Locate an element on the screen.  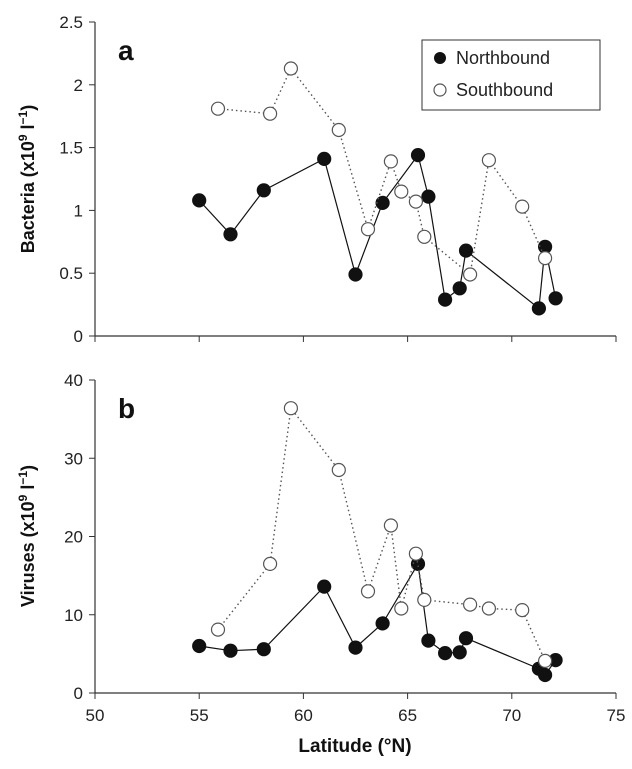
legend-northbound-label: Northbound is located at coordinates (503, 58).